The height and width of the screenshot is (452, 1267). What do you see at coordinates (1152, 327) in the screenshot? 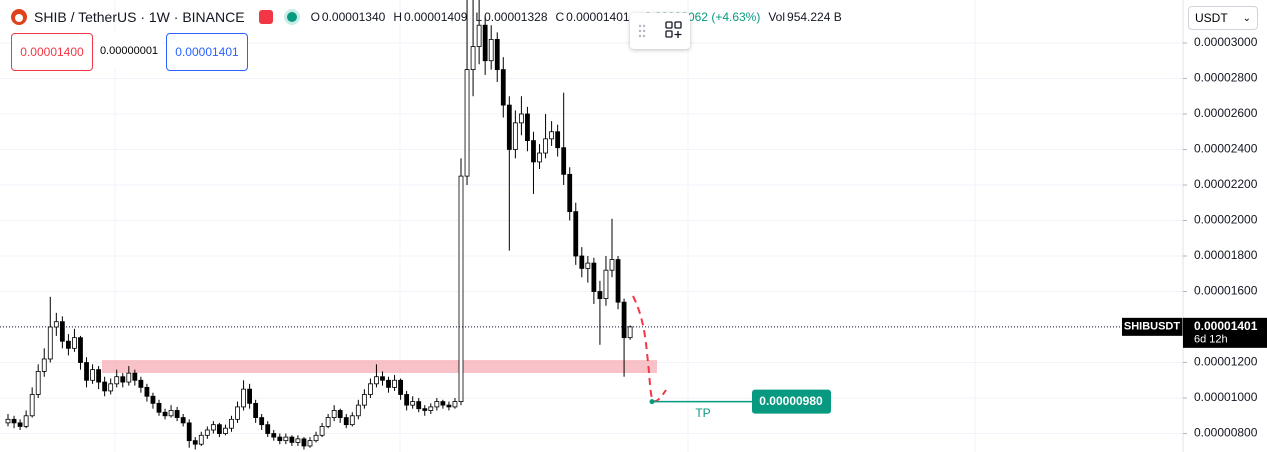
I see `symbol-tag: SHIBUSDT` at bounding box center [1152, 327].